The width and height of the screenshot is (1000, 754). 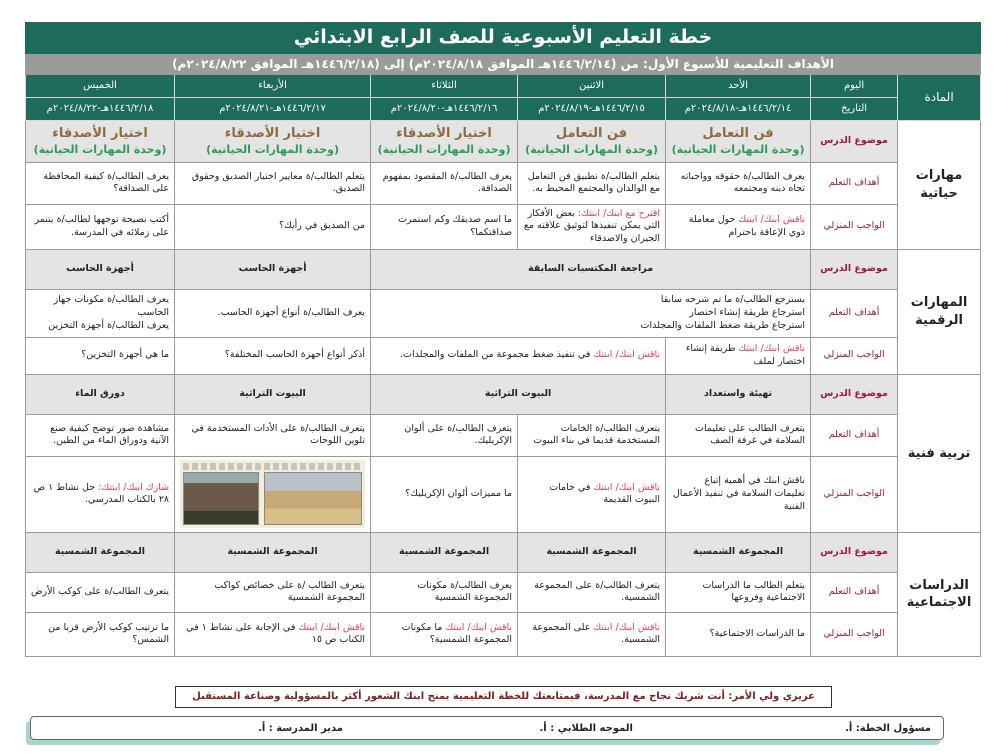 I want to click on date-0: ١٤٤٦/٢/١٤هـ-٢٠٢٤/٨/١٨م, so click(x=738, y=108).